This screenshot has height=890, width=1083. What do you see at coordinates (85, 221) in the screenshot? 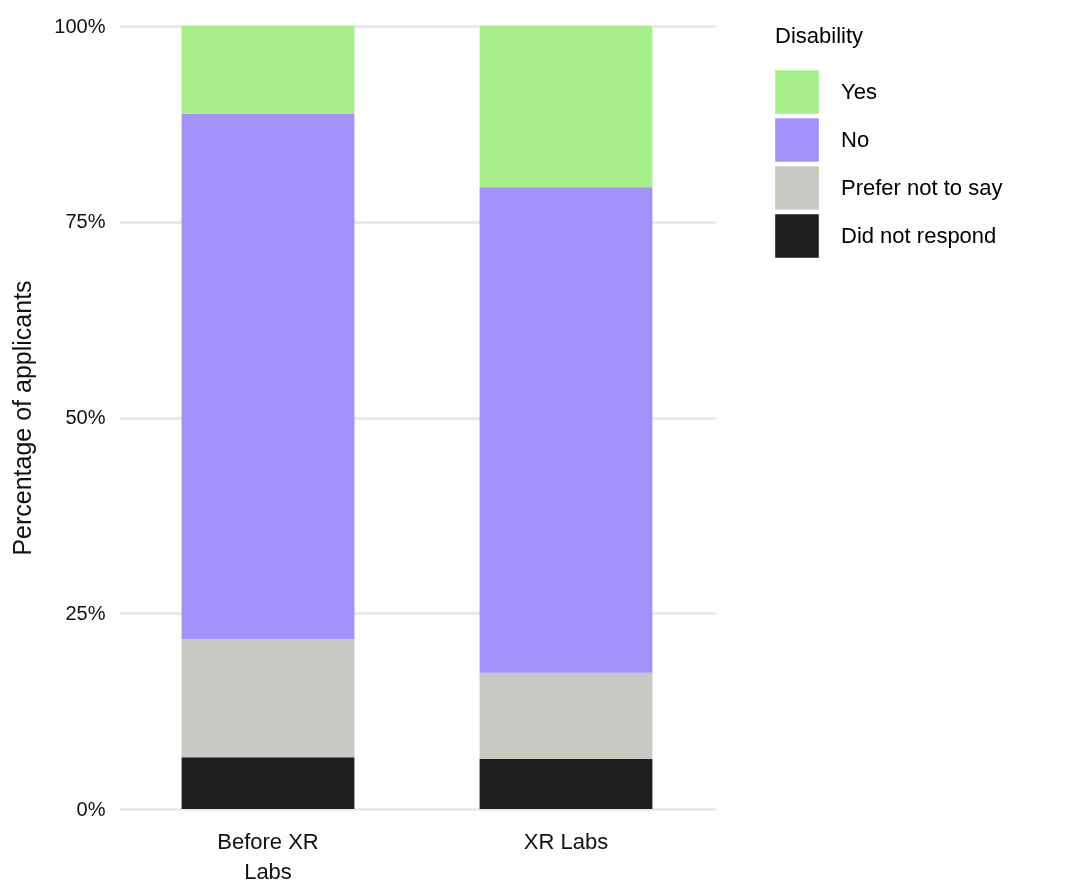
I see `y-tick-label: 75%` at bounding box center [85, 221].